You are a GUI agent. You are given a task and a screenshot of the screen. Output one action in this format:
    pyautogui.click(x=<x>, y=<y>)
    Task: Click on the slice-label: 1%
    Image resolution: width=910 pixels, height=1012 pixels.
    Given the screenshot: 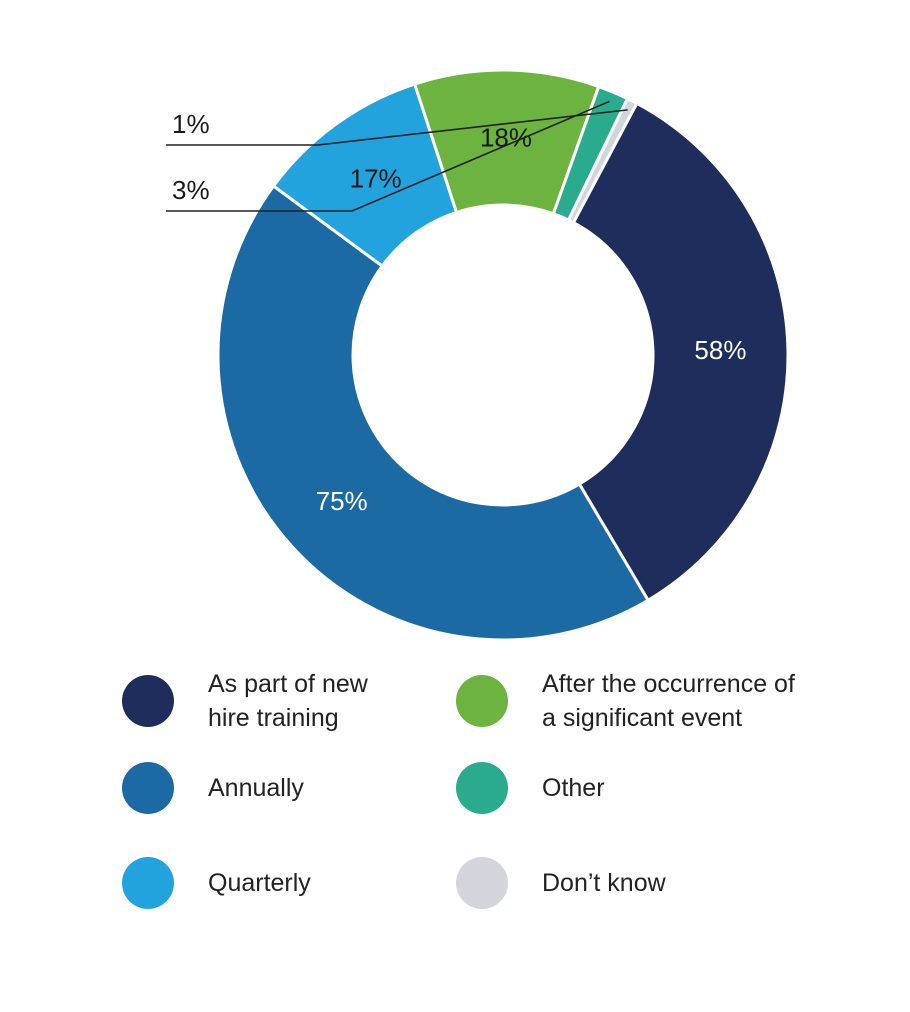 What is the action you would take?
    pyautogui.click(x=191, y=124)
    